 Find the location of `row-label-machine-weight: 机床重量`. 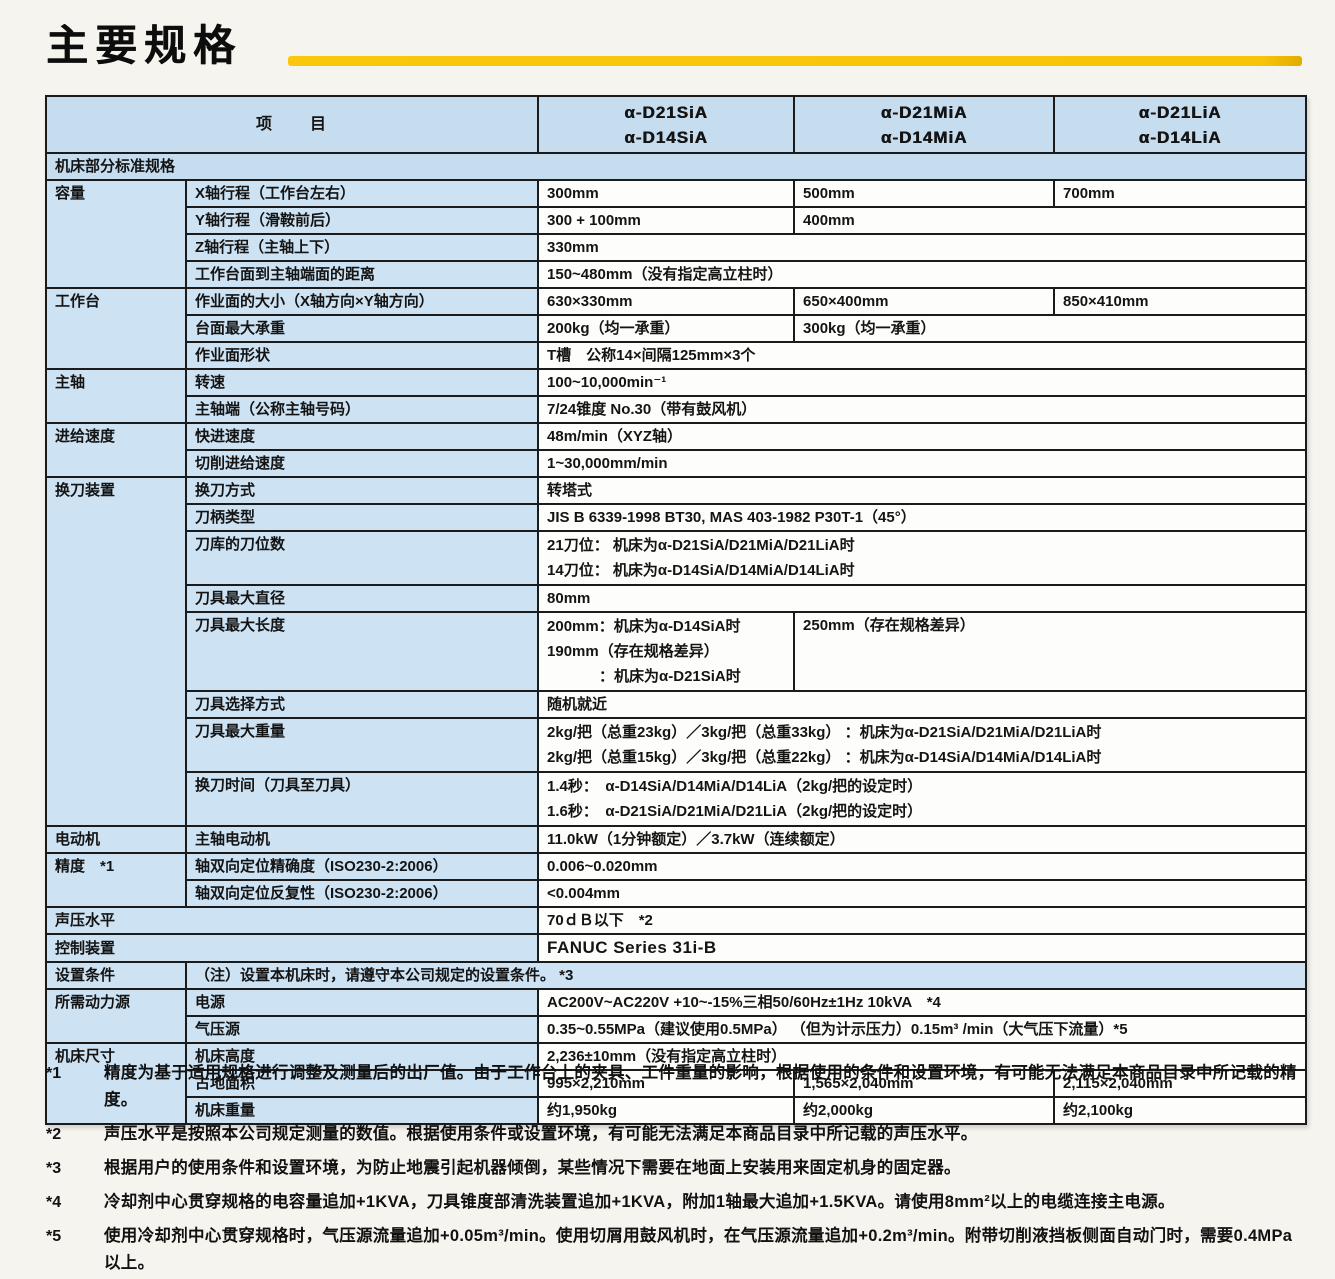

row-label-machine-weight: 机床重量 is located at coordinates (362, 1110).